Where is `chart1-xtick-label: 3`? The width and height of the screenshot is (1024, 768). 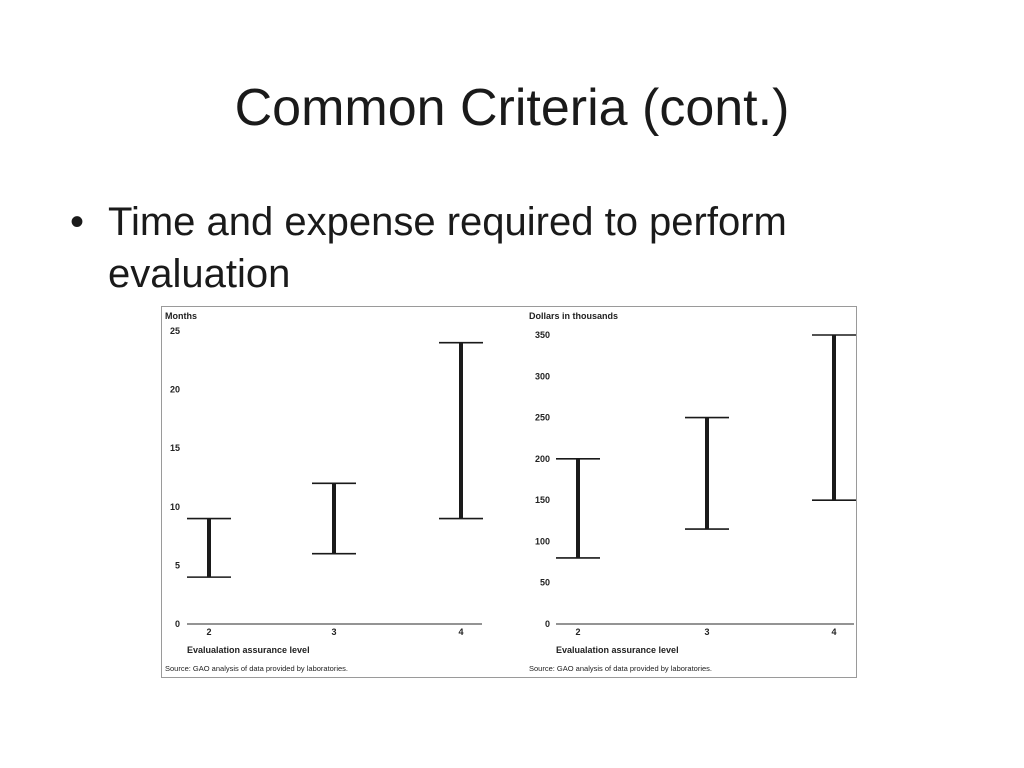 chart1-xtick-label: 3 is located at coordinates (333, 632).